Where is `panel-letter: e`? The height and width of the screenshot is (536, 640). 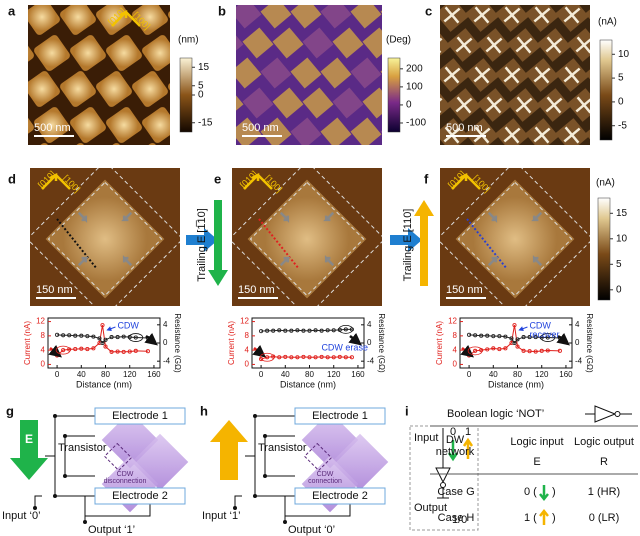
panel-letter: e is located at coordinates (217, 178).